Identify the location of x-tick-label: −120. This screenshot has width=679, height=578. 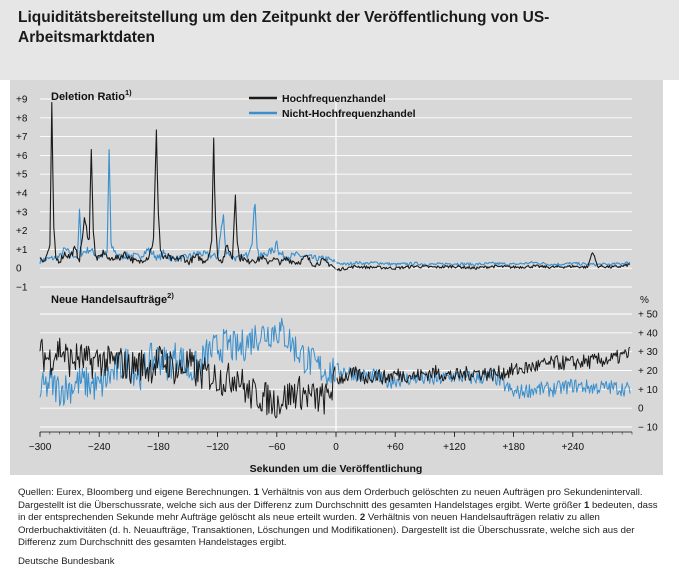
(217, 447).